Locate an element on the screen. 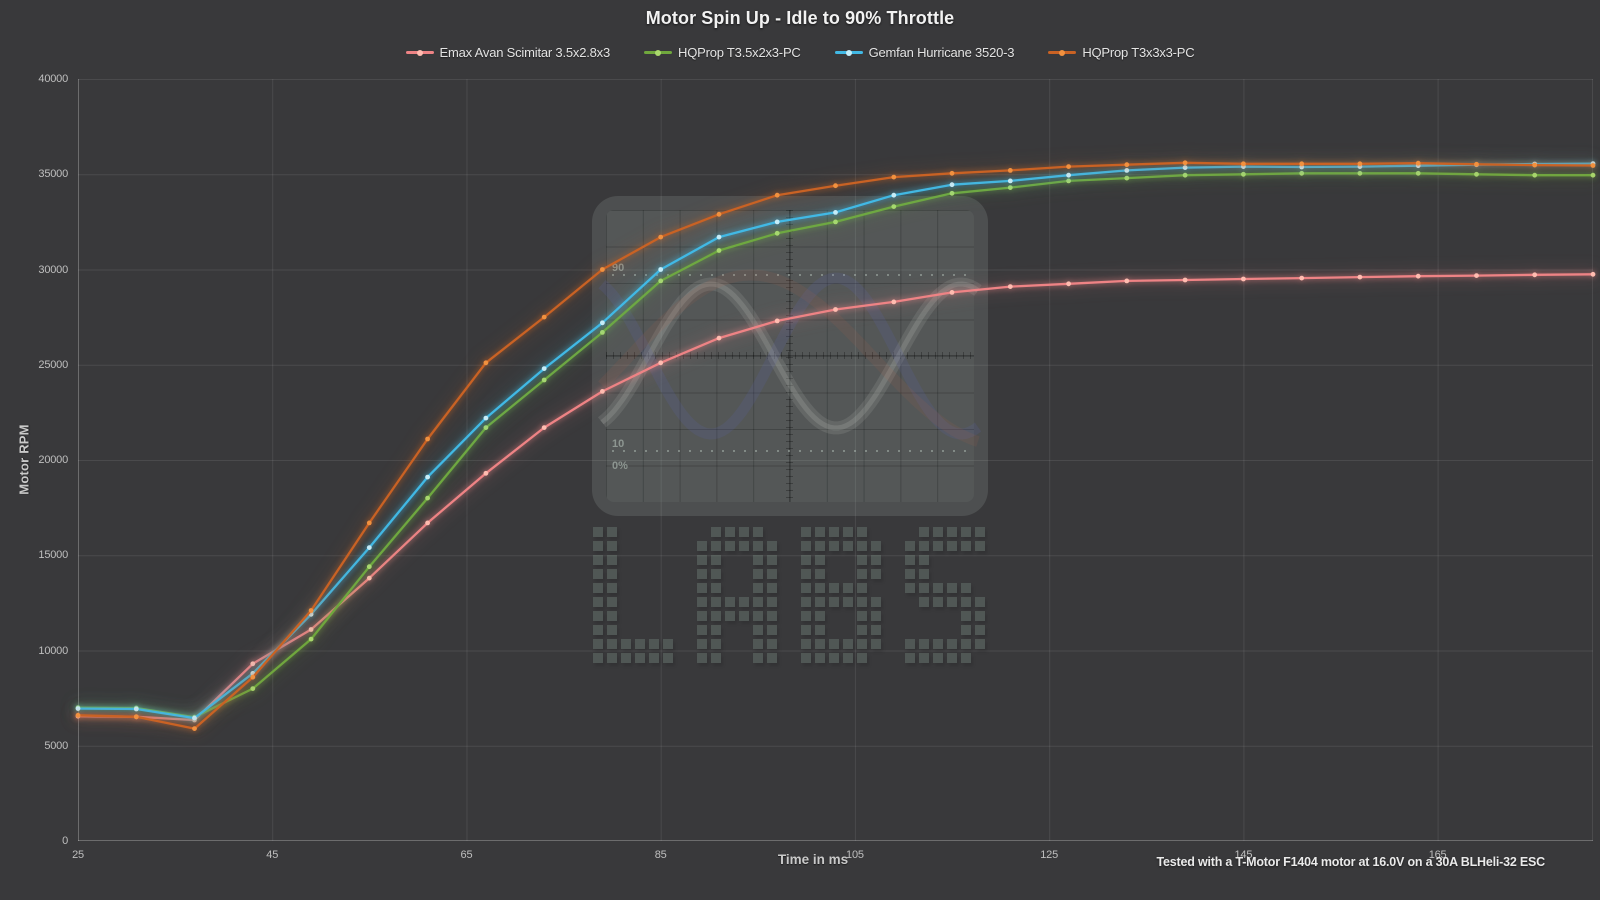  oscilloscope-0pct-label: 0% is located at coordinates (620, 466).